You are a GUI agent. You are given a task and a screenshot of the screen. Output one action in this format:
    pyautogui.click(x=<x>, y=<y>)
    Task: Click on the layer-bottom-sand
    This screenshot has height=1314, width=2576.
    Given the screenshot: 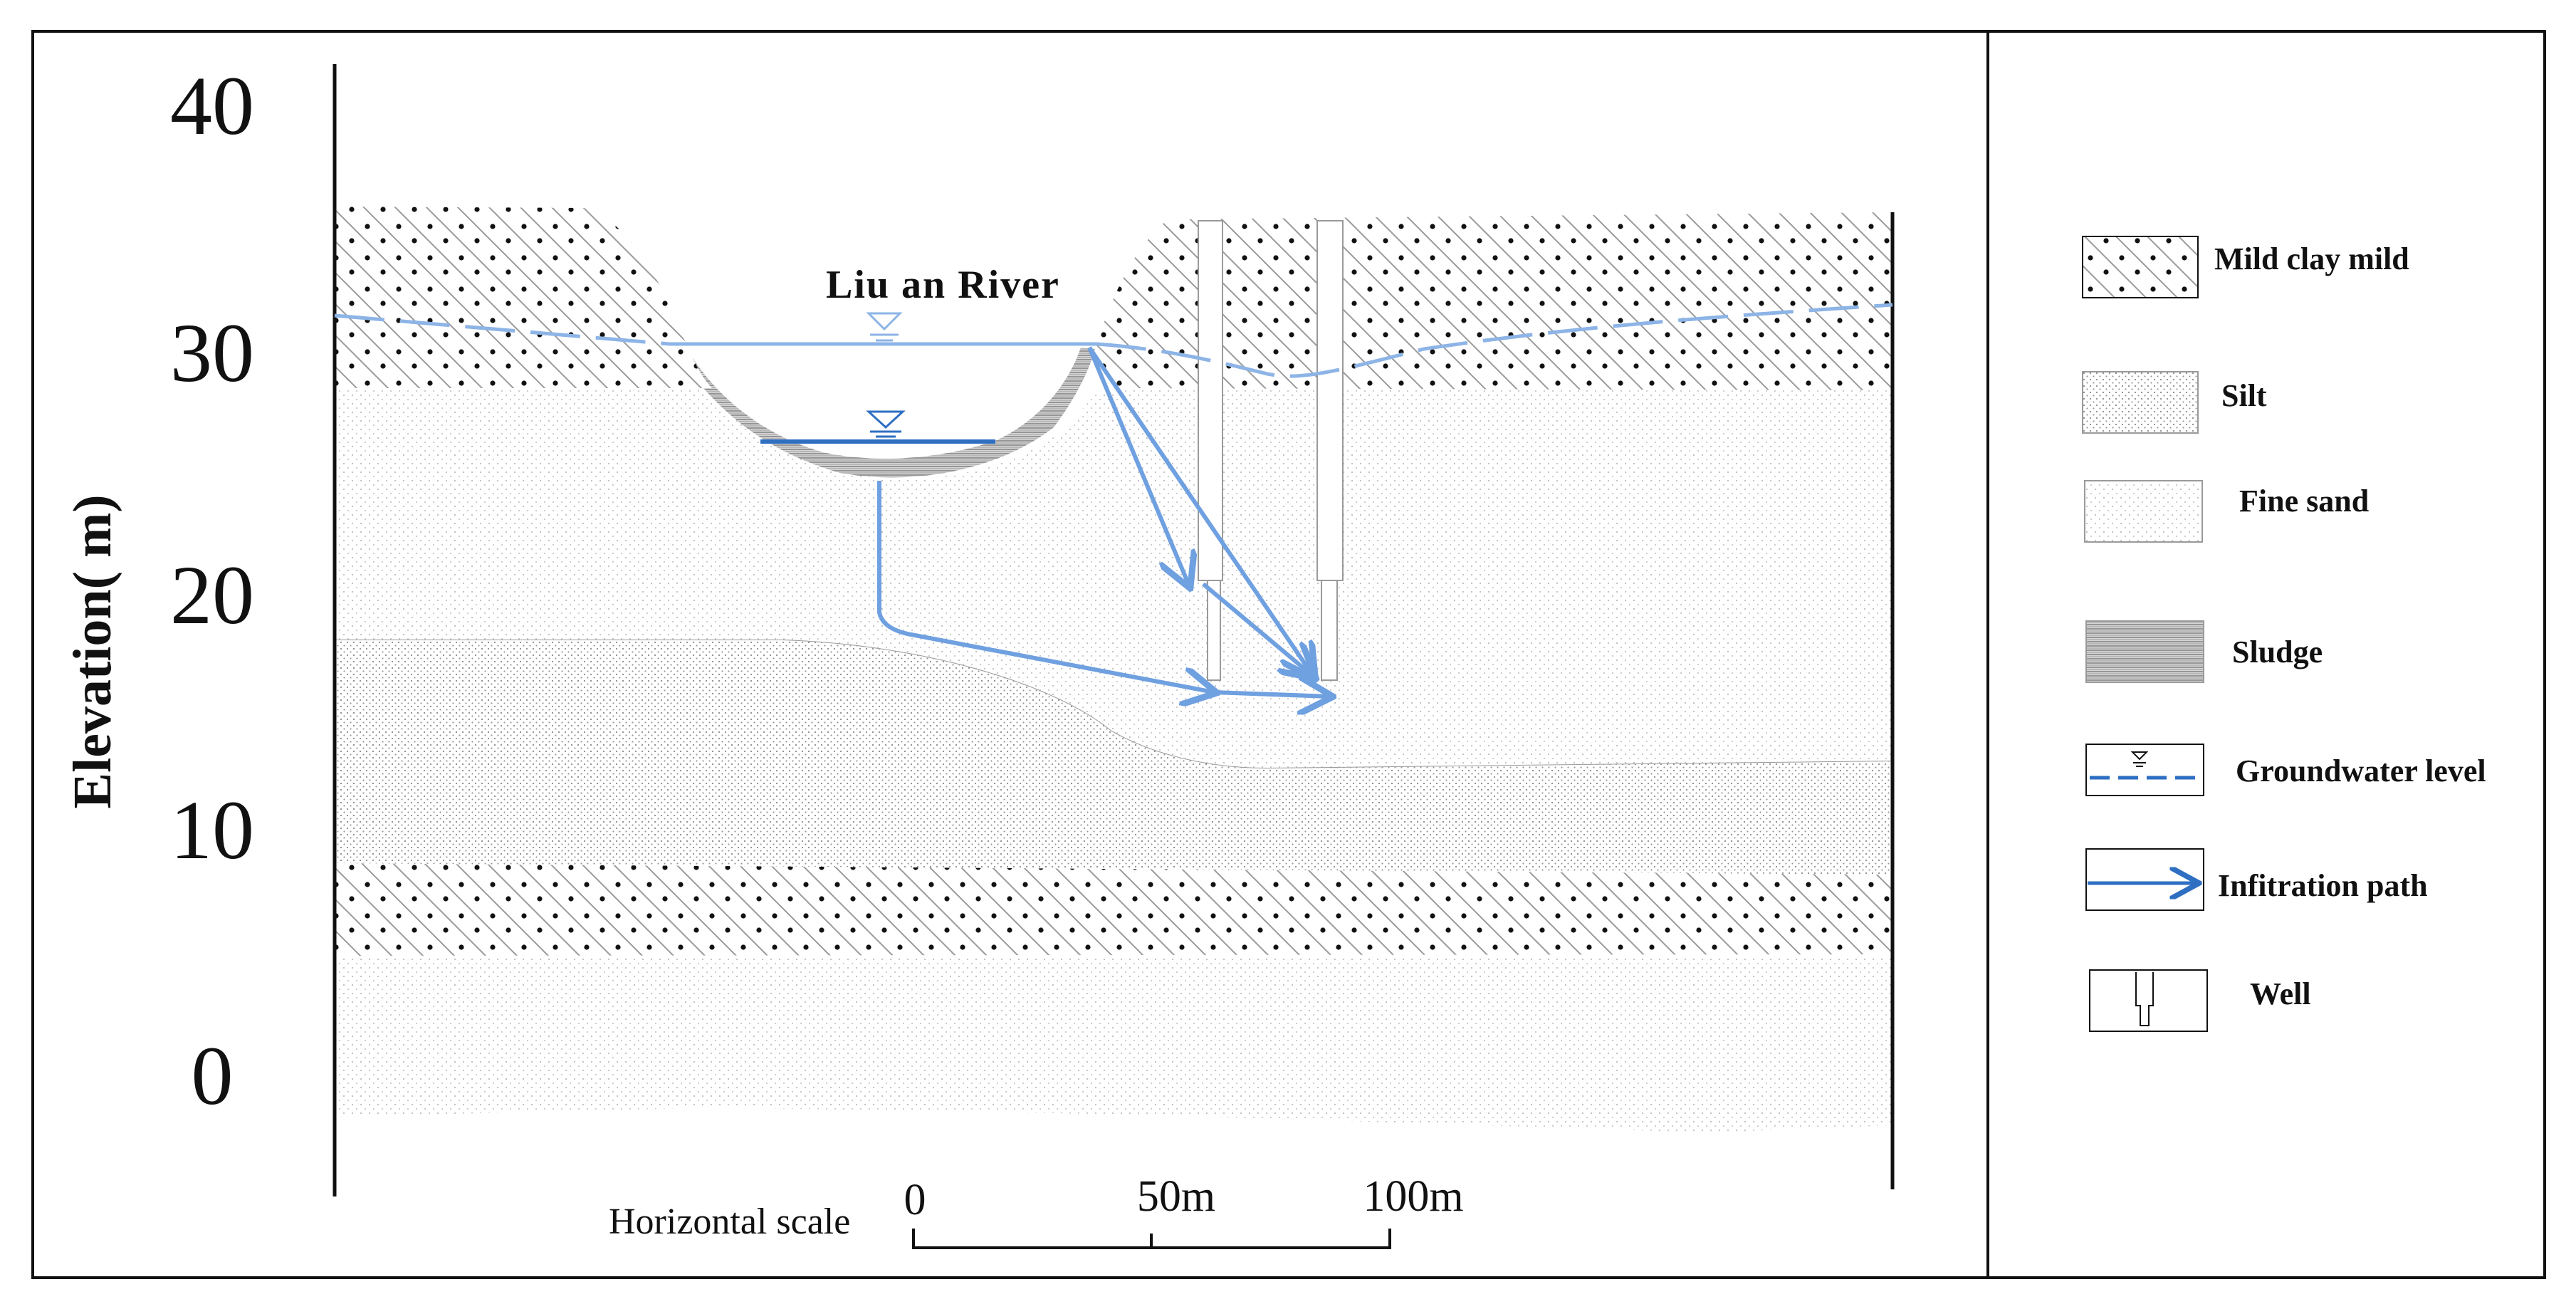 What is the action you would take?
    pyautogui.click(x=1113, y=1044)
    